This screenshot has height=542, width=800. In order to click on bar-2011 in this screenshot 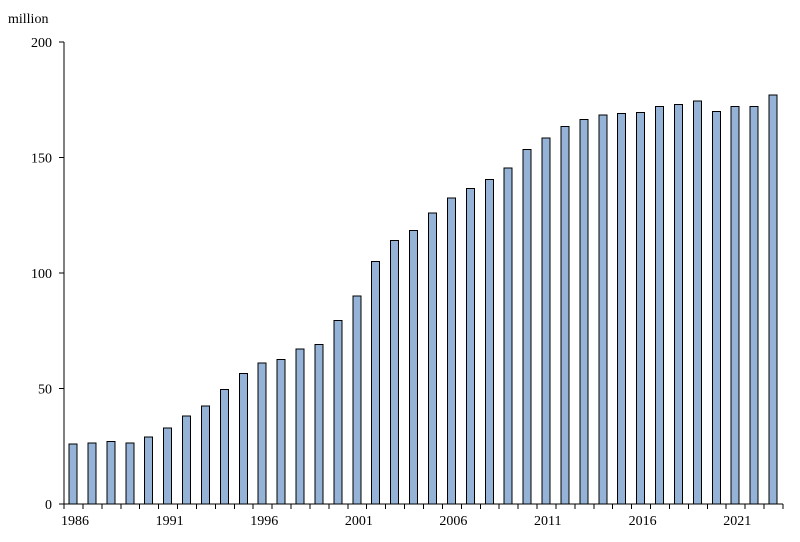, I will do `click(546, 321)`.